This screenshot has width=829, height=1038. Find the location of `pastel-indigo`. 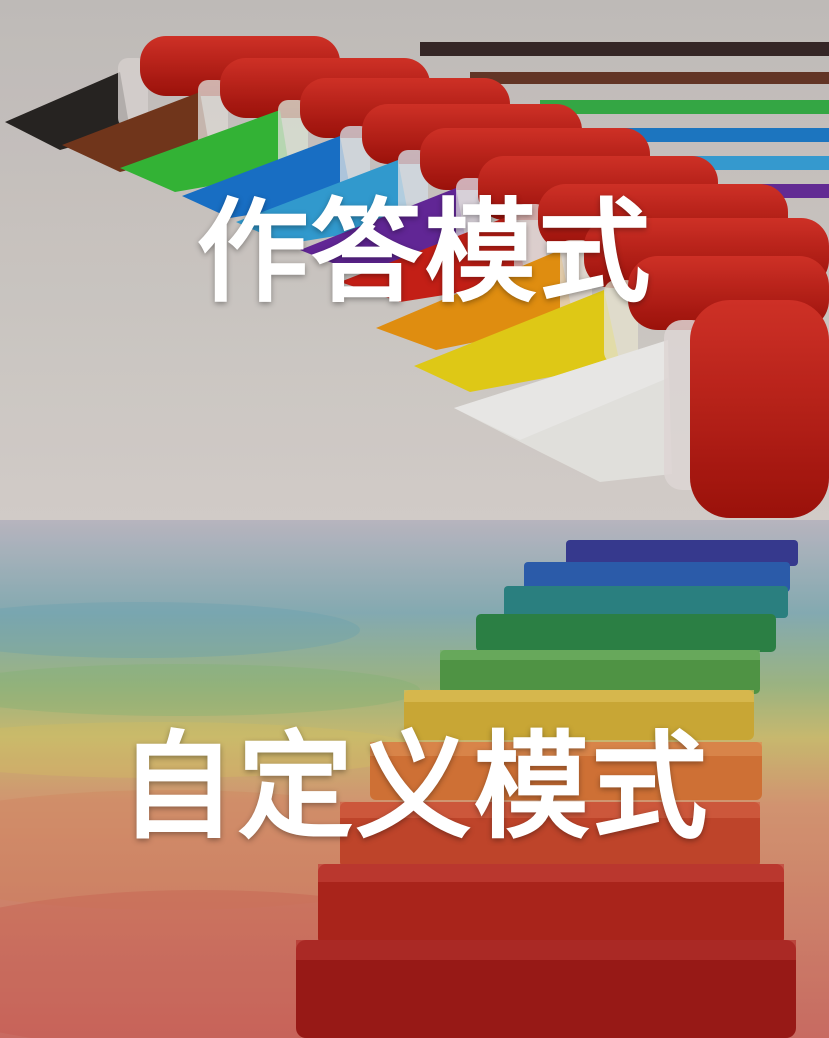

pastel-indigo is located at coordinates (682, 553).